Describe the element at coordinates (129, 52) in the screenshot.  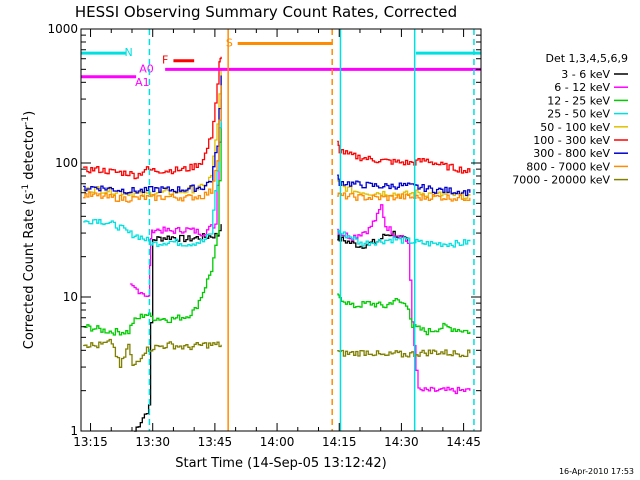
I see `state-label-n: N` at that location.